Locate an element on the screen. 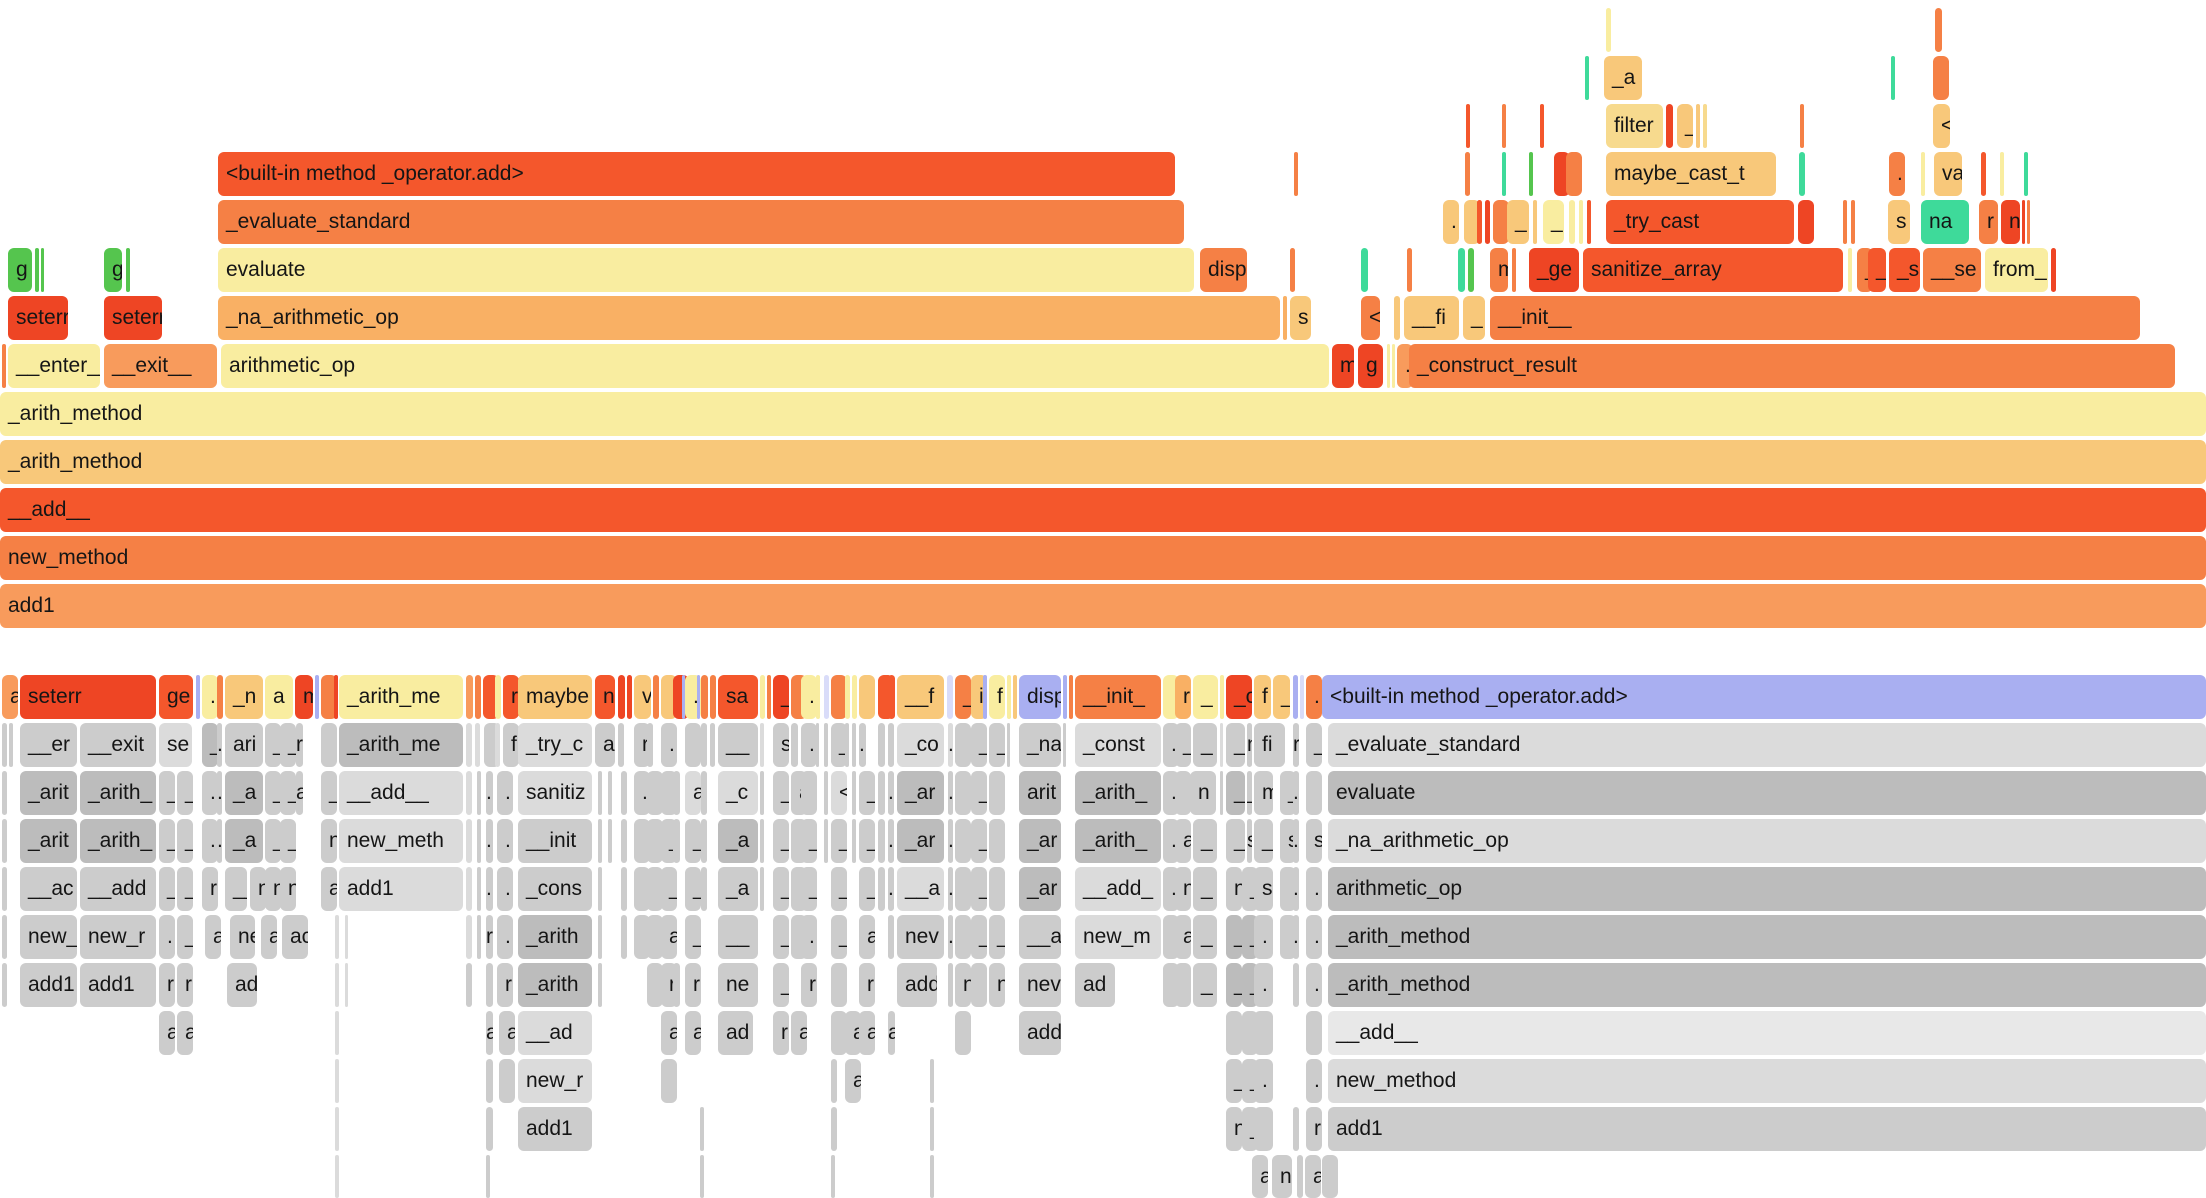  frame-add1: add1 is located at coordinates (48, 985).